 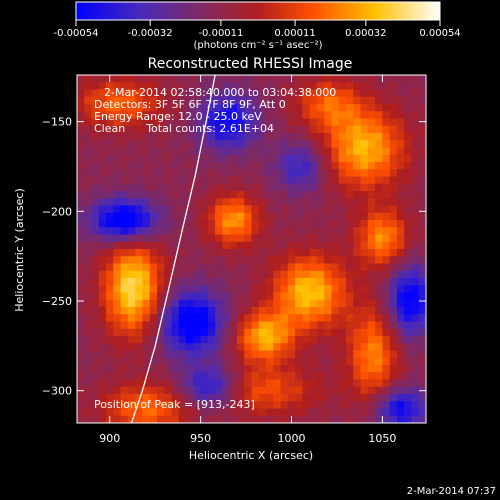 I want to click on timestamp: 2-Mar-2014 07:37, so click(x=451, y=491).